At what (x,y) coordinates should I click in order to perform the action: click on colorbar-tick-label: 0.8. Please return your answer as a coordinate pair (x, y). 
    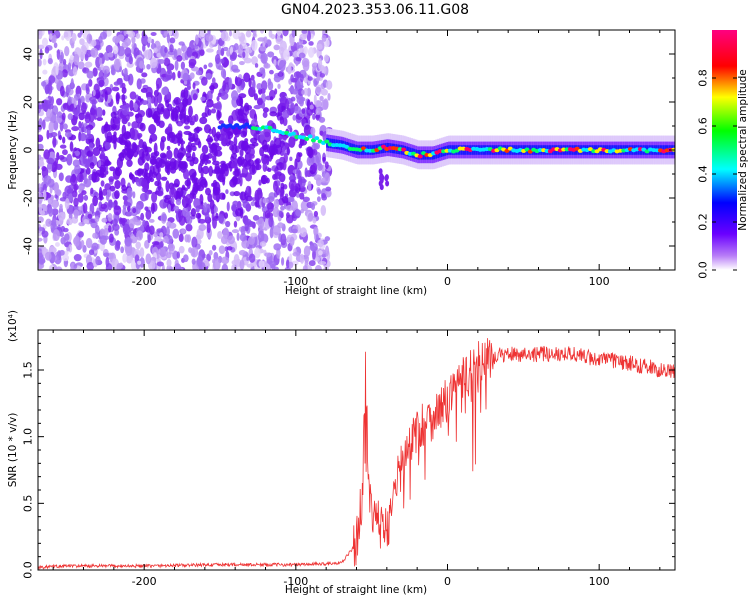
    Looking at the image, I should click on (703, 78).